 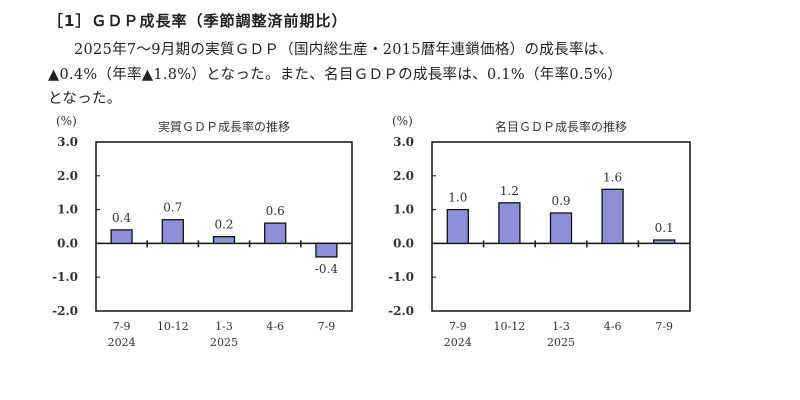 I want to click on data-label: 0.9, so click(x=560, y=201).